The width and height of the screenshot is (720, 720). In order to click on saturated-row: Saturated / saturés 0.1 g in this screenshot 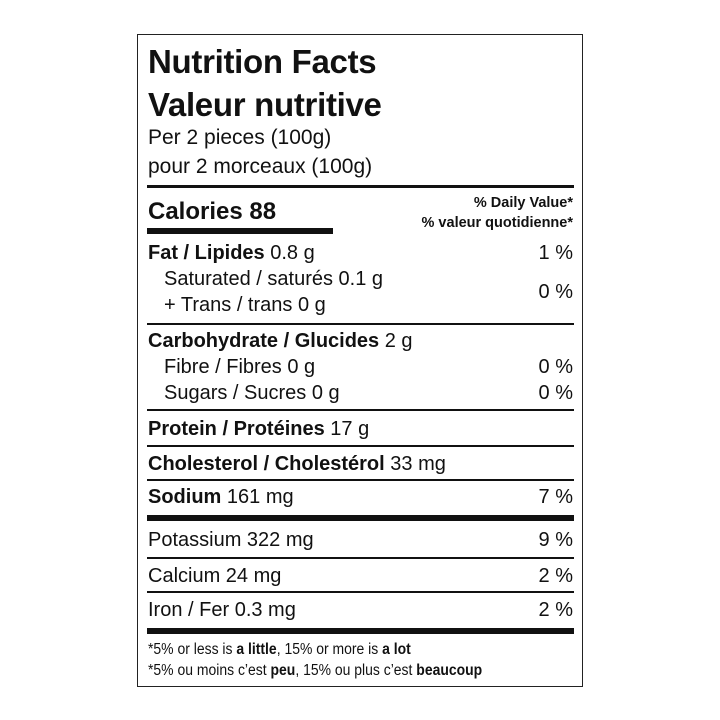, I will do `click(274, 279)`.